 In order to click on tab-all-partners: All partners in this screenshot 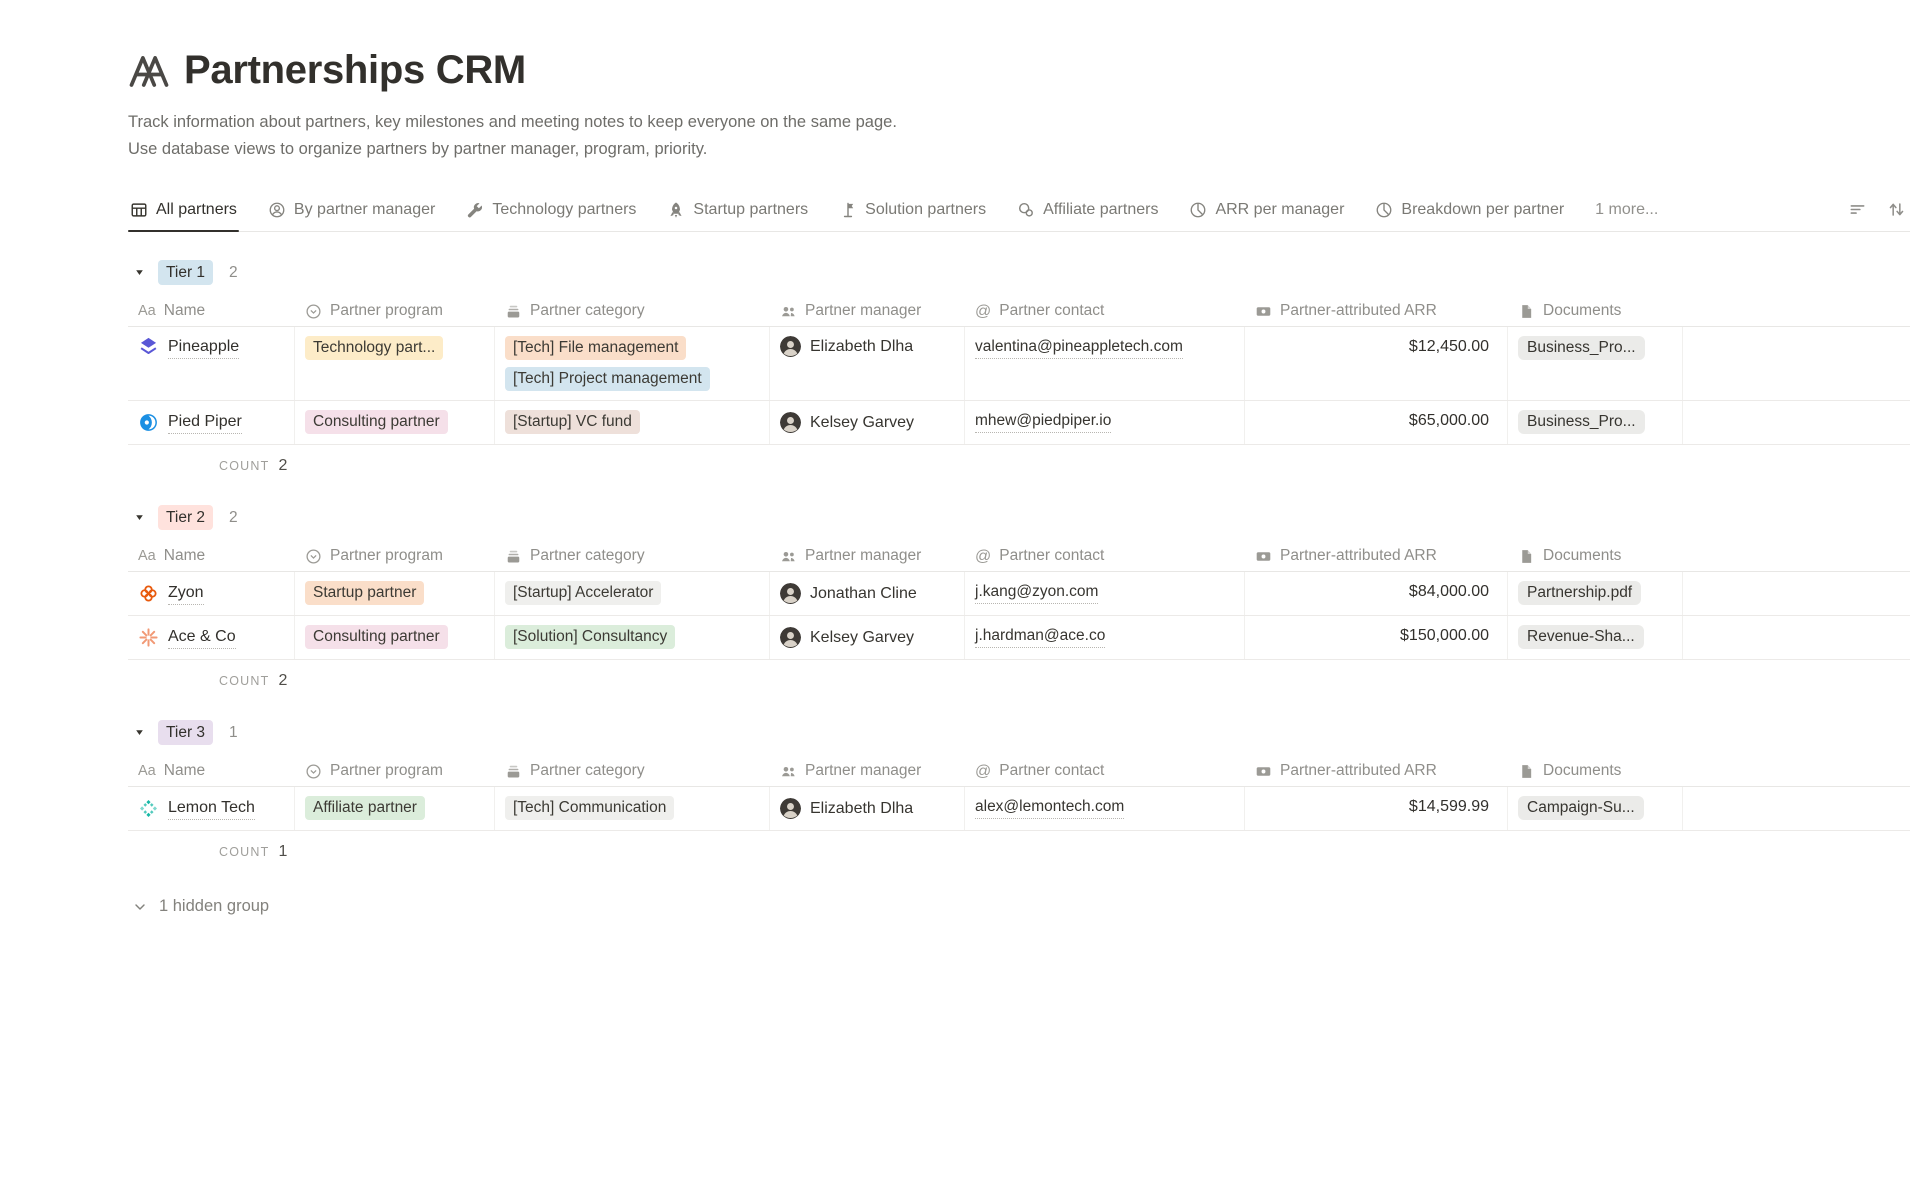, I will do `click(183, 212)`.